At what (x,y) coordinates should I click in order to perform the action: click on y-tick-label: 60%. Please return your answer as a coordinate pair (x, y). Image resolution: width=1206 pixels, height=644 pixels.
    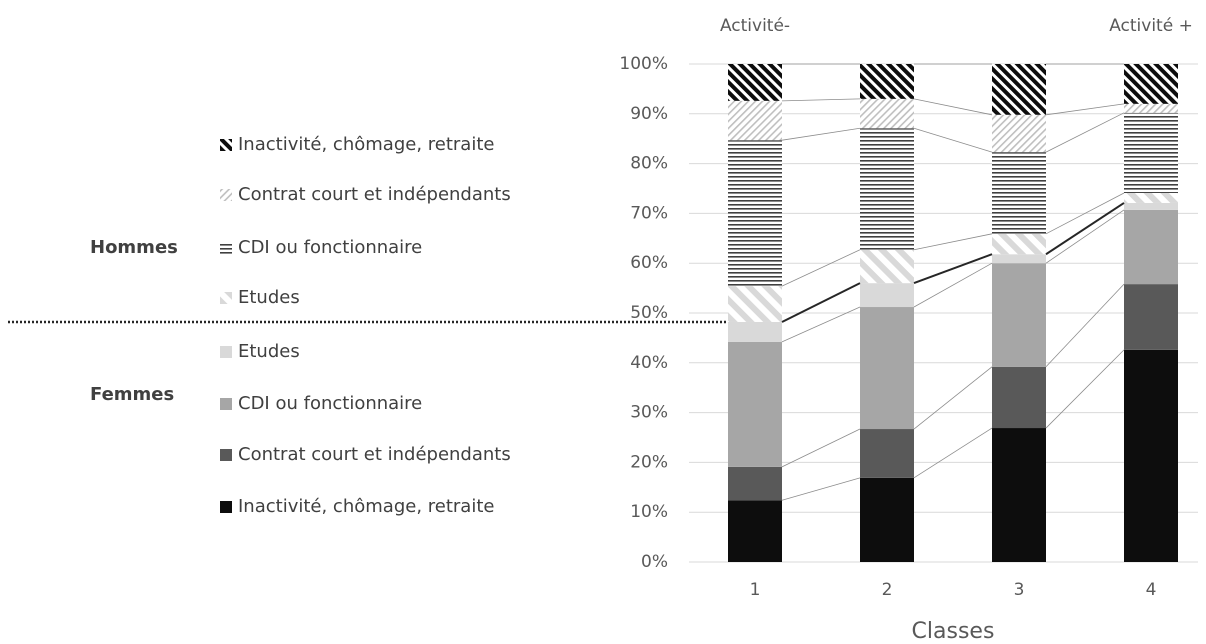
    Looking at the image, I should click on (649, 263).